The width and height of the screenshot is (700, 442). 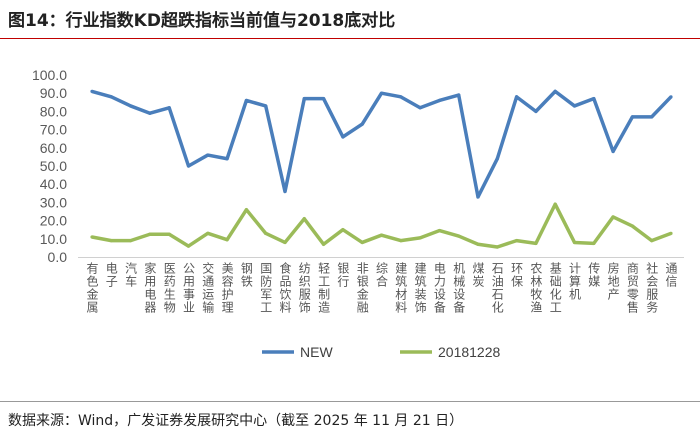 What do you see at coordinates (651, 288) in the screenshot?
I see `x-tick-label: 社会服务` at bounding box center [651, 288].